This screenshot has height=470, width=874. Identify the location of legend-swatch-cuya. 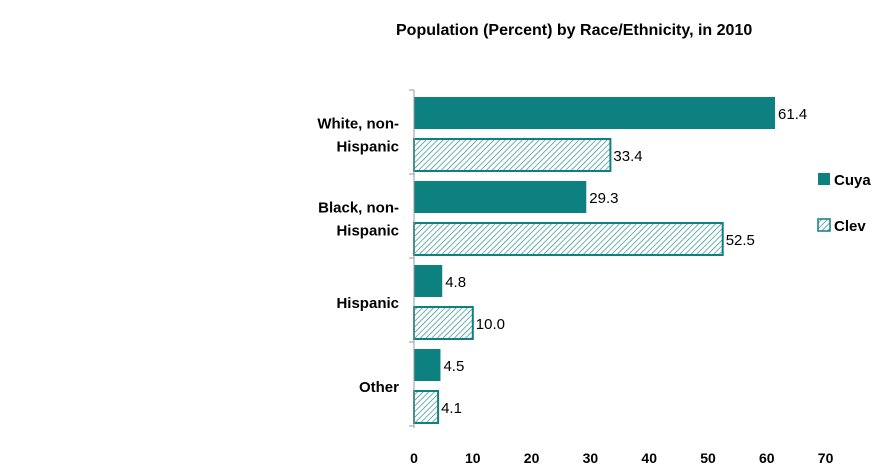
(824, 179).